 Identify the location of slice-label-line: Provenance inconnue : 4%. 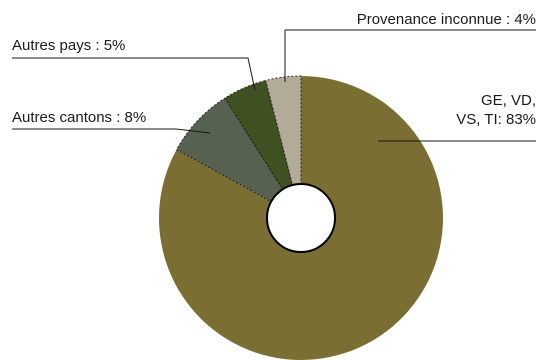
(446, 19).